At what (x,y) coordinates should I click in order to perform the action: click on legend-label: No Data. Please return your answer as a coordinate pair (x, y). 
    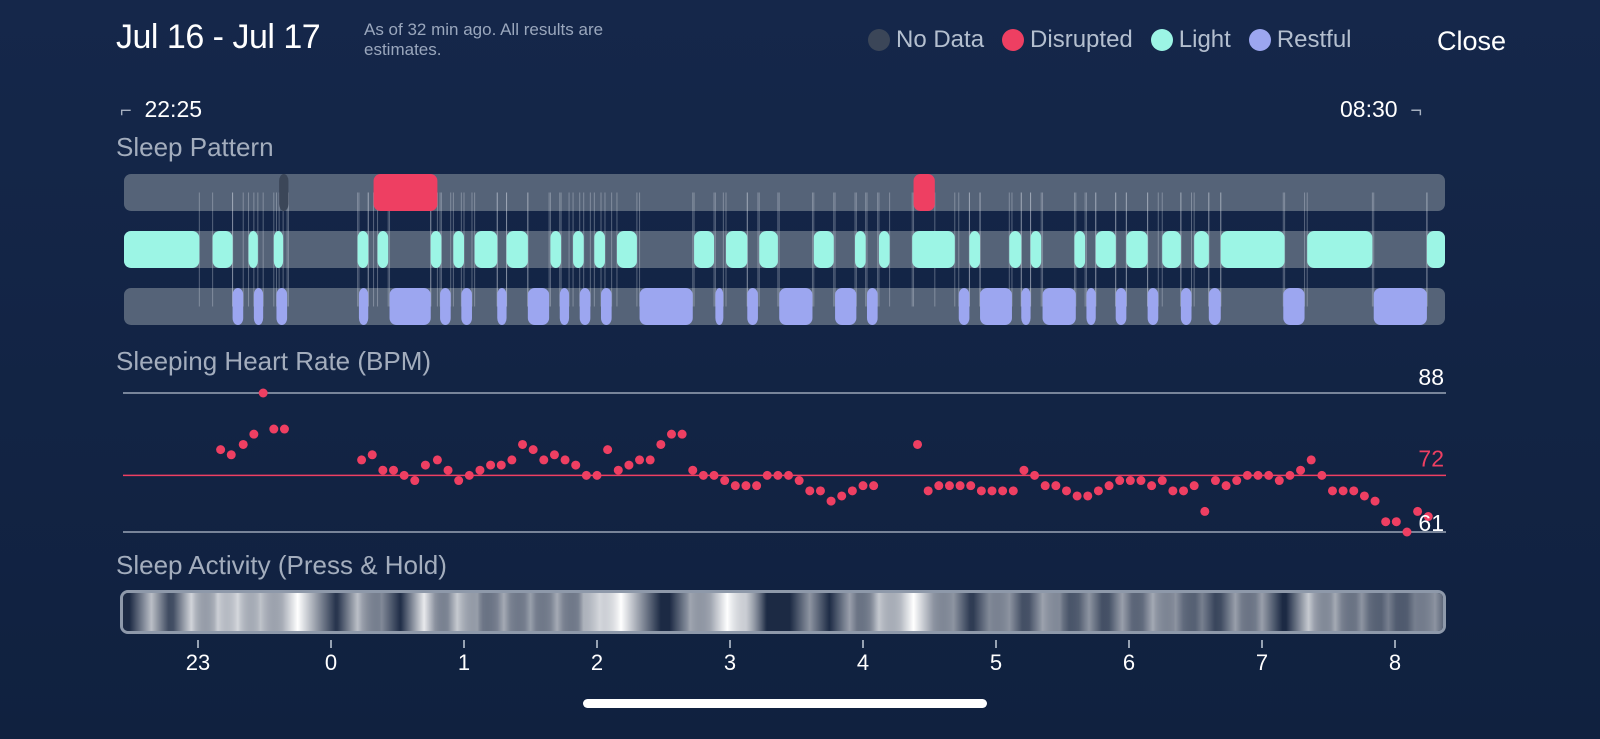
    Looking at the image, I should click on (940, 39).